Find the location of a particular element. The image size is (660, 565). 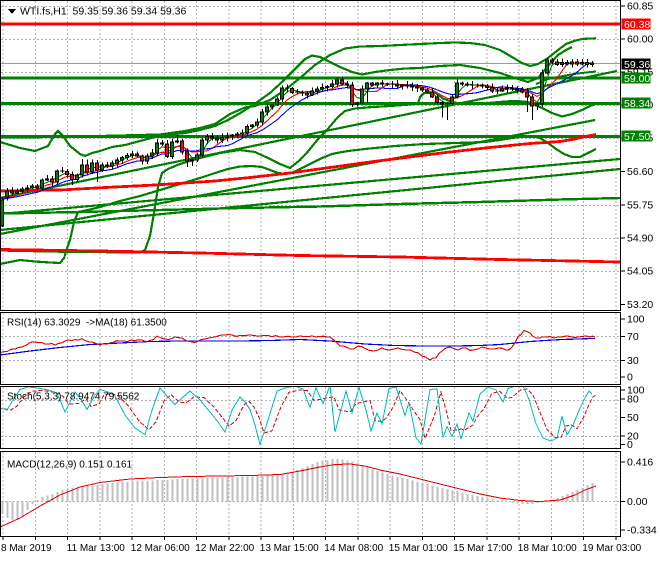

svg-text: 13 Mar 15:00 is located at coordinates (289, 548).